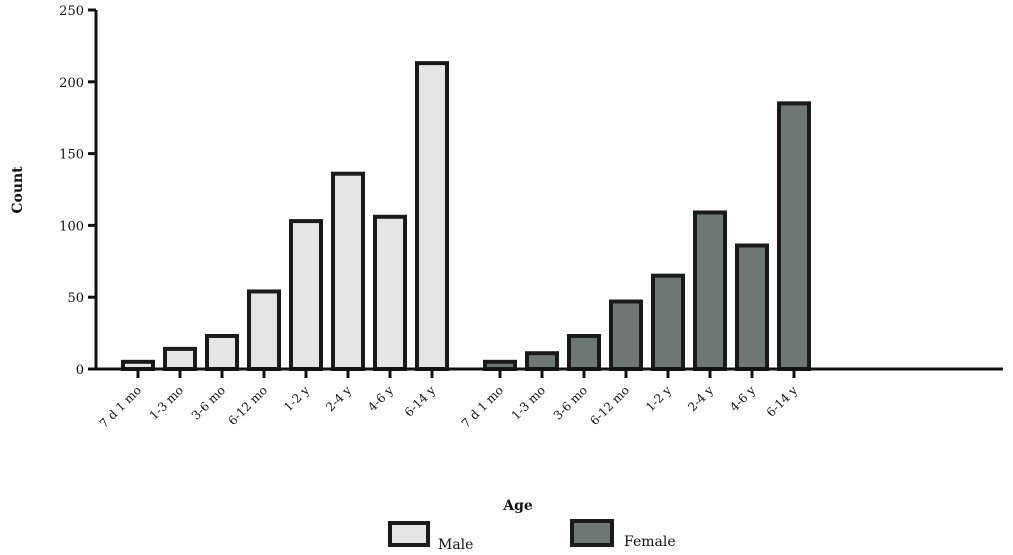 This screenshot has height=555, width=1013. I want to click on y-tick-label: 250, so click(71, 11).